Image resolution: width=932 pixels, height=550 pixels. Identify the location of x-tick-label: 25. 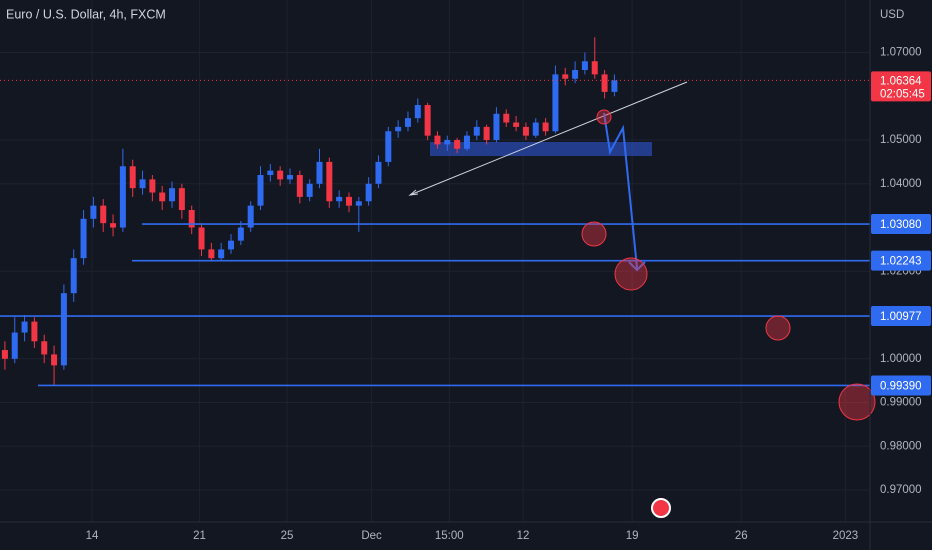
(287, 536).